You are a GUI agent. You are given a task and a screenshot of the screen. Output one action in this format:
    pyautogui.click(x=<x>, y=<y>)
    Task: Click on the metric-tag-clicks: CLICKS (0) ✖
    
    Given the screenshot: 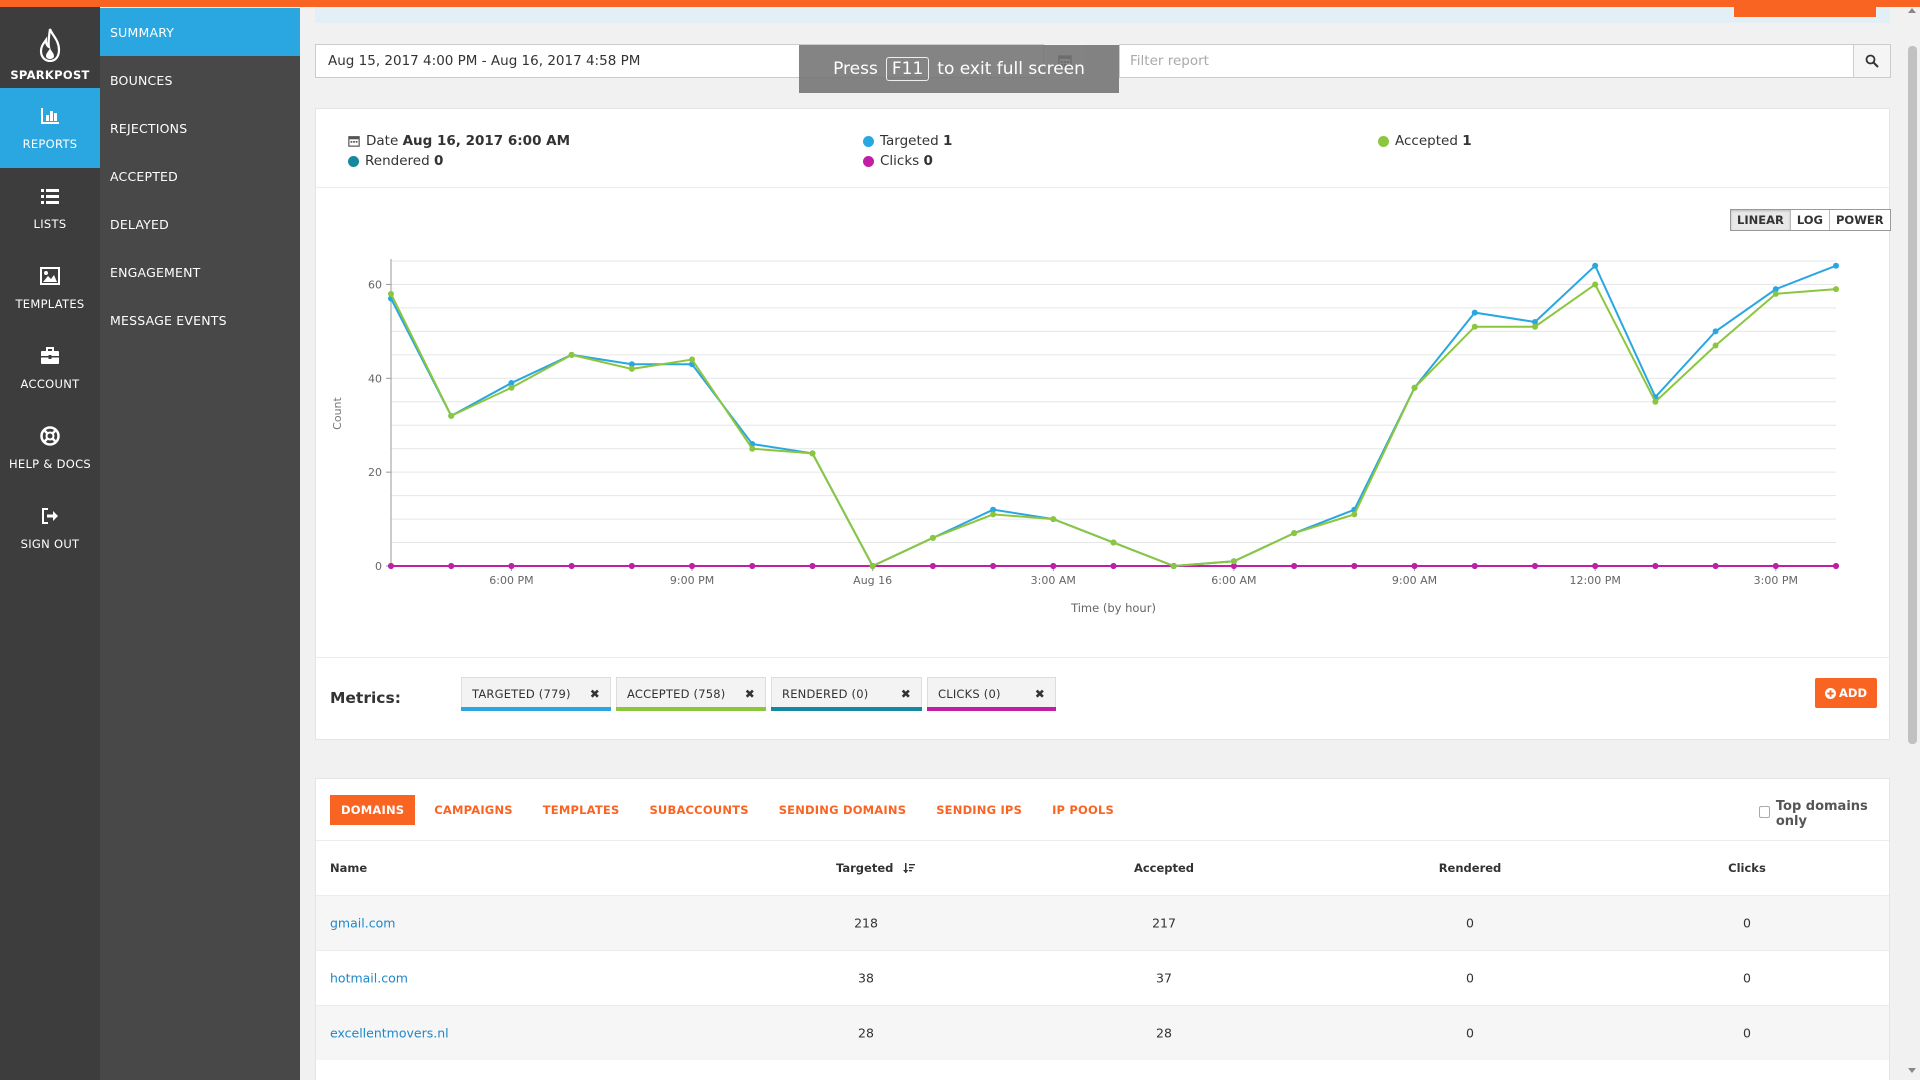 What is the action you would take?
    pyautogui.click(x=991, y=694)
    